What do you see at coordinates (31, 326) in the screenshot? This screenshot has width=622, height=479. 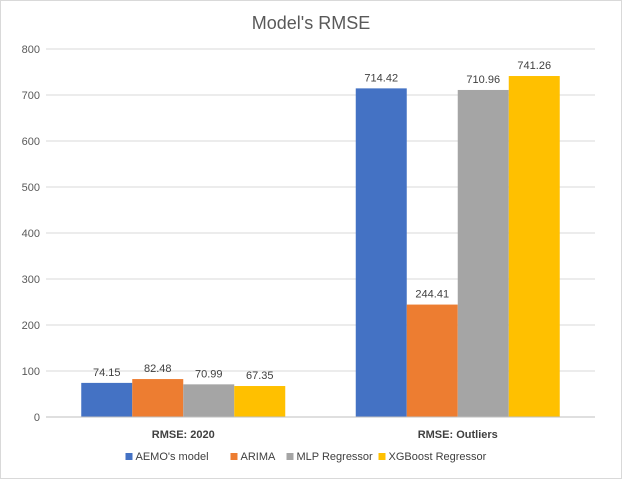 I see `y-tick-label: 200` at bounding box center [31, 326].